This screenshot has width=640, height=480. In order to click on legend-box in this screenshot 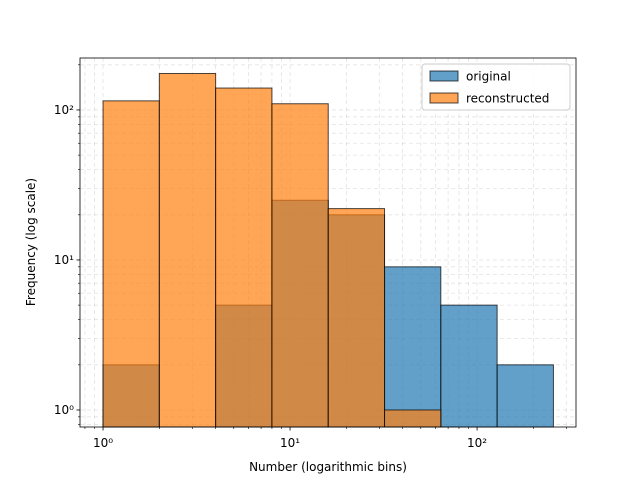, I will do `click(496, 87)`.